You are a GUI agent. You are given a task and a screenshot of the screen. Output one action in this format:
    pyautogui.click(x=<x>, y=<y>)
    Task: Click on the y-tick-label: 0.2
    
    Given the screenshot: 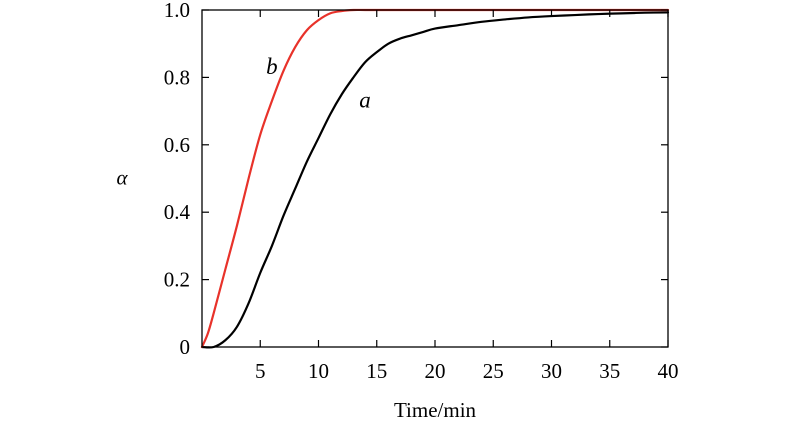 What is the action you would take?
    pyautogui.click(x=177, y=280)
    